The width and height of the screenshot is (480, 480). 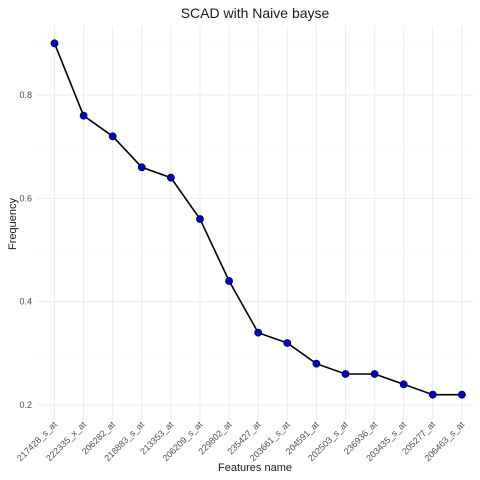 What do you see at coordinates (25, 198) in the screenshot?
I see `y-tick-label: 0.6` at bounding box center [25, 198].